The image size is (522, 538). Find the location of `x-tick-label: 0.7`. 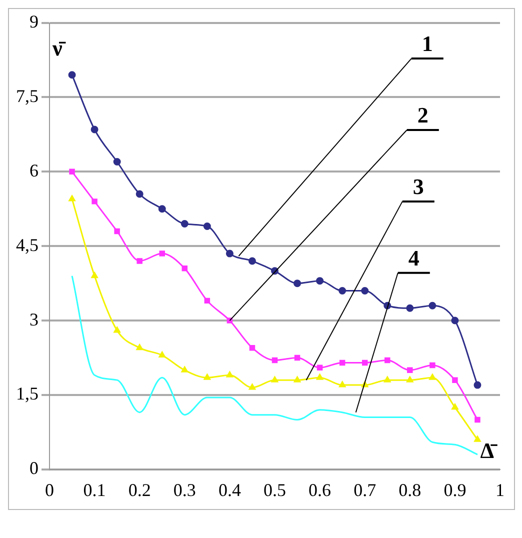

x-tick-label: 0.7 is located at coordinates (365, 490).